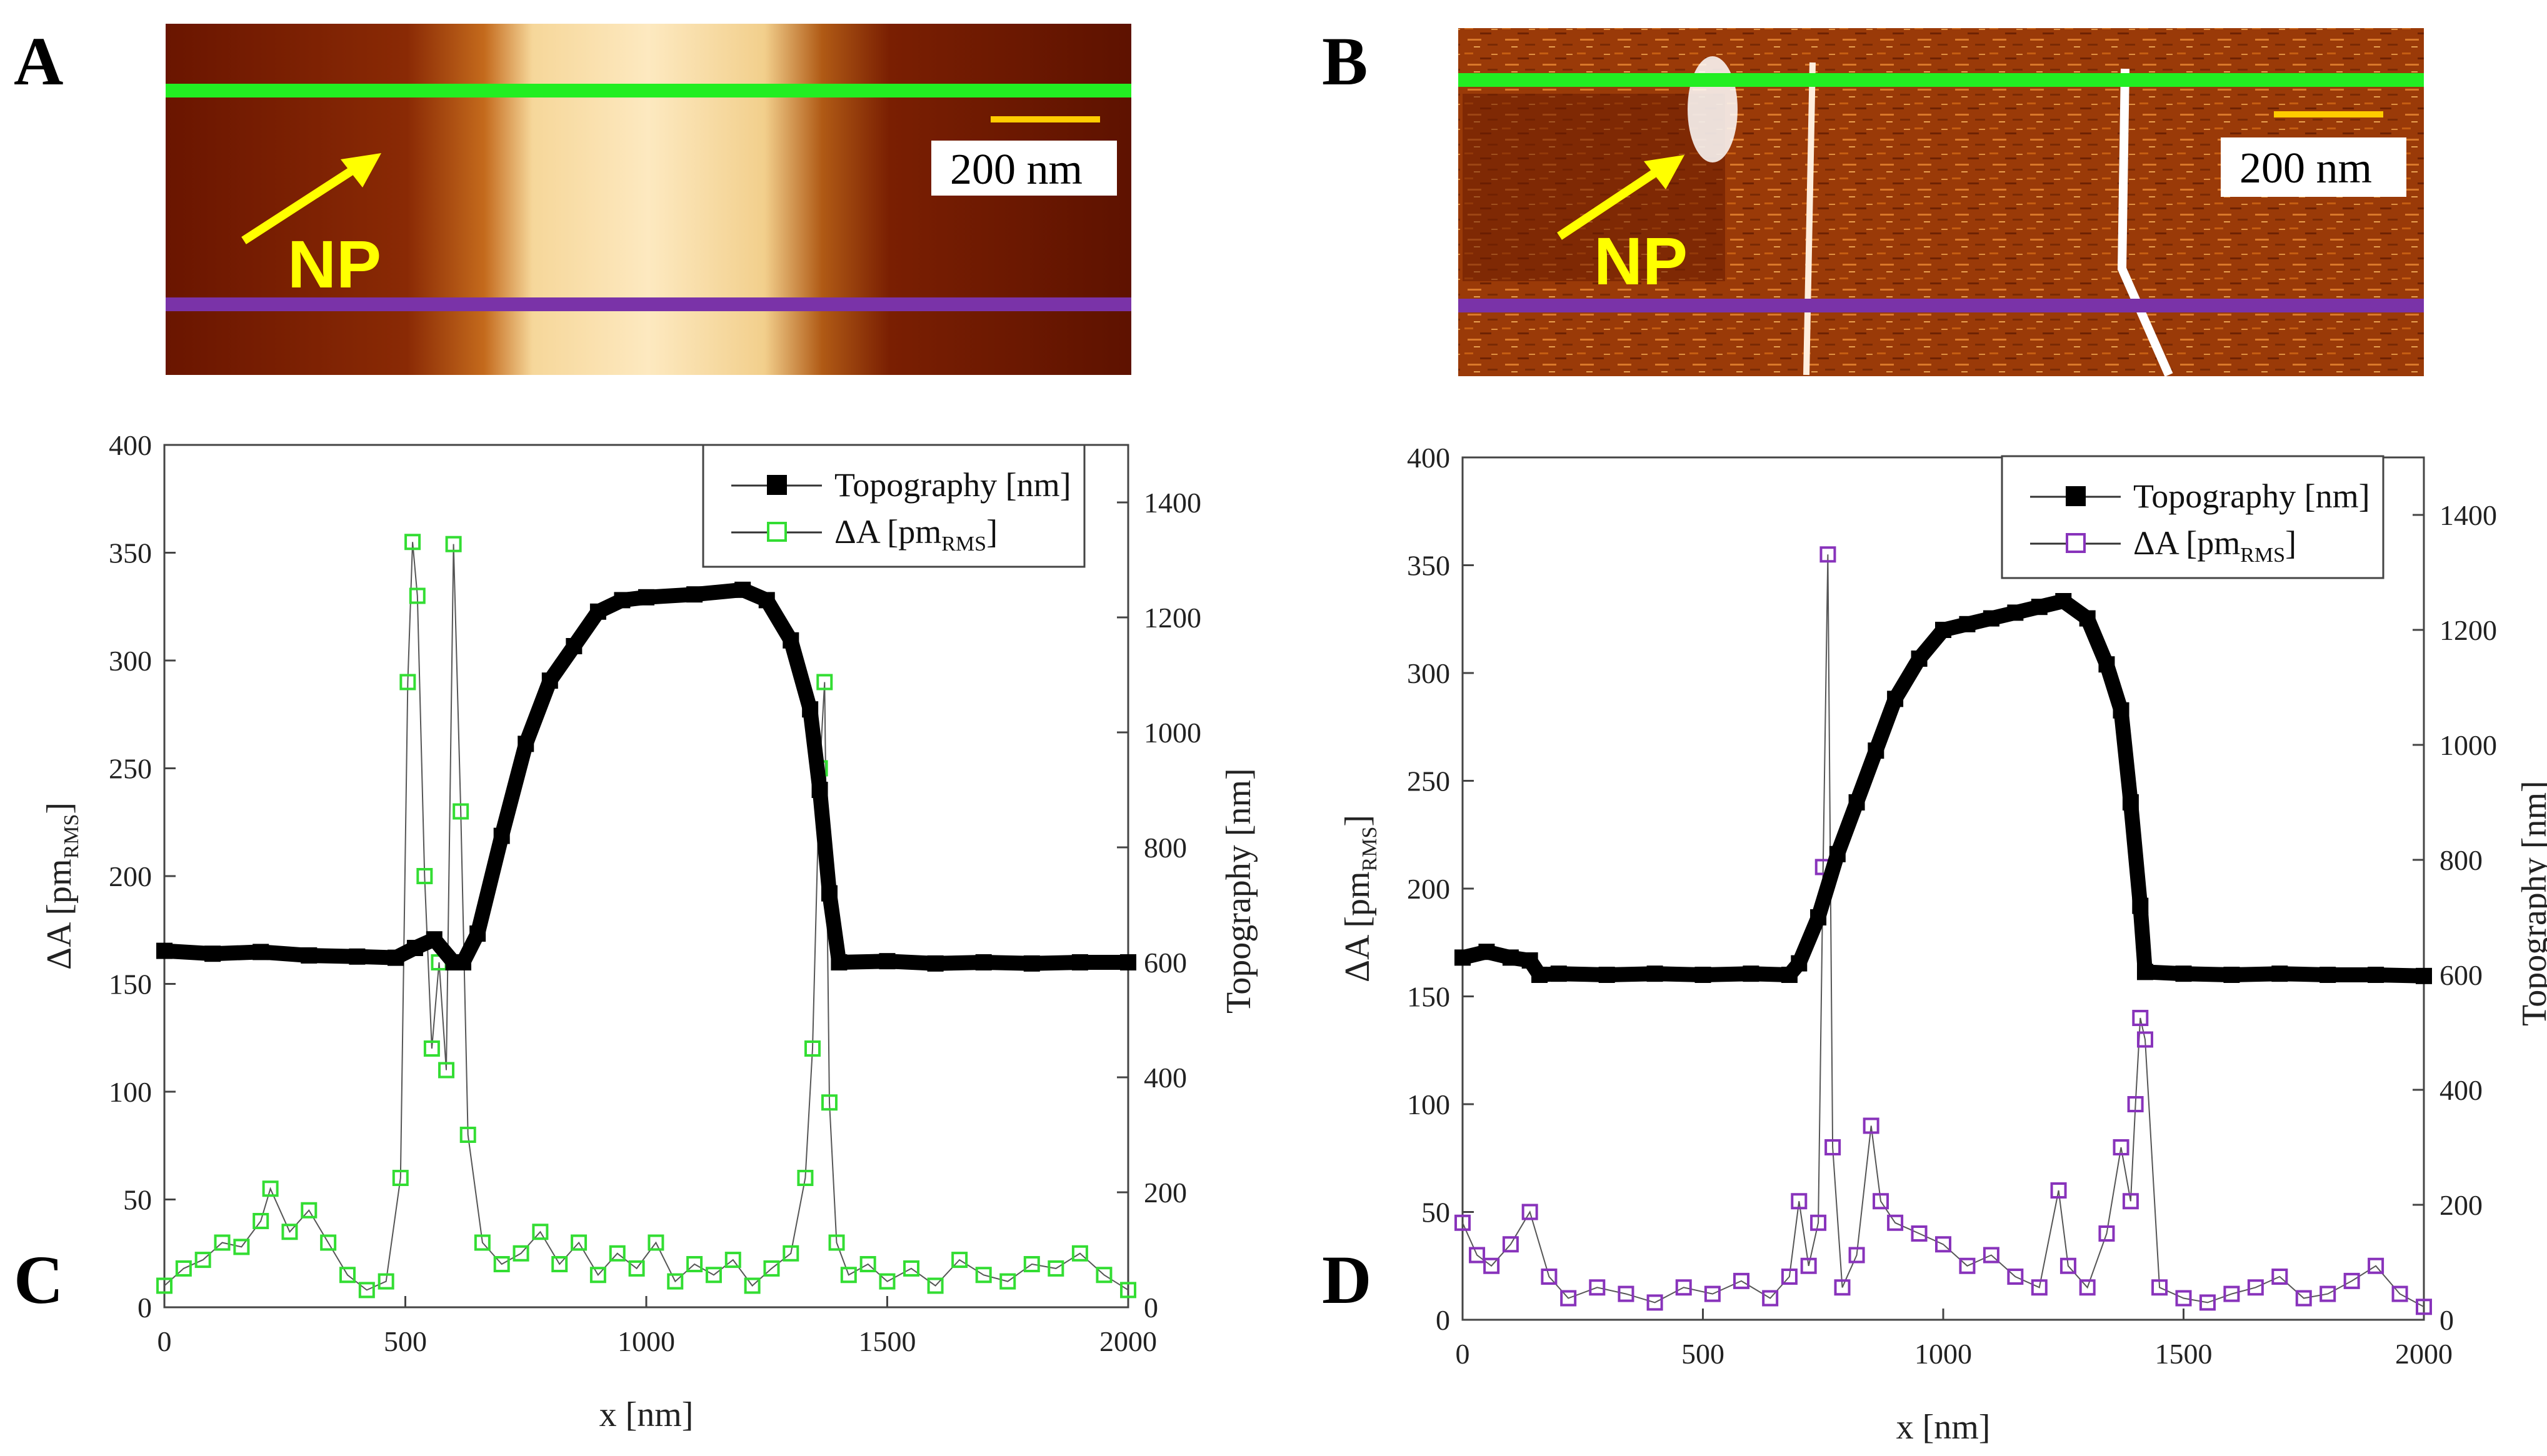 This screenshot has height=1456, width=2547. Describe the element at coordinates (130, 445) in the screenshot. I see `y-left-tick-label: 400` at that location.